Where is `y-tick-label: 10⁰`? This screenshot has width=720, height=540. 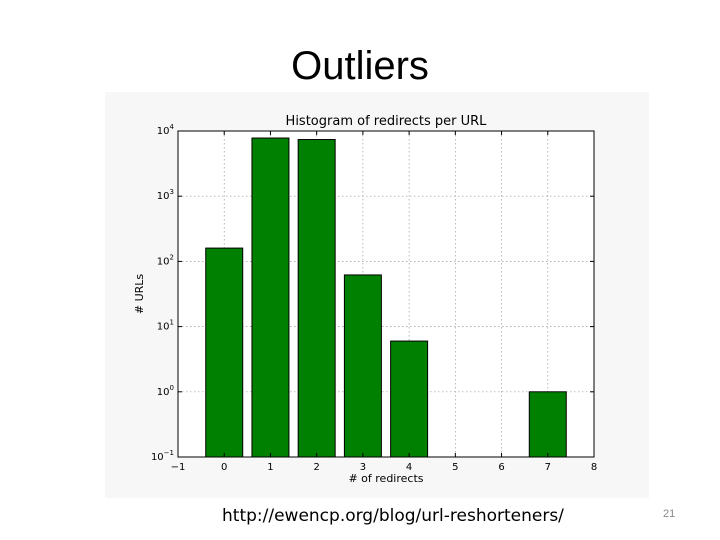
y-tick-label: 10⁰ is located at coordinates (165, 391).